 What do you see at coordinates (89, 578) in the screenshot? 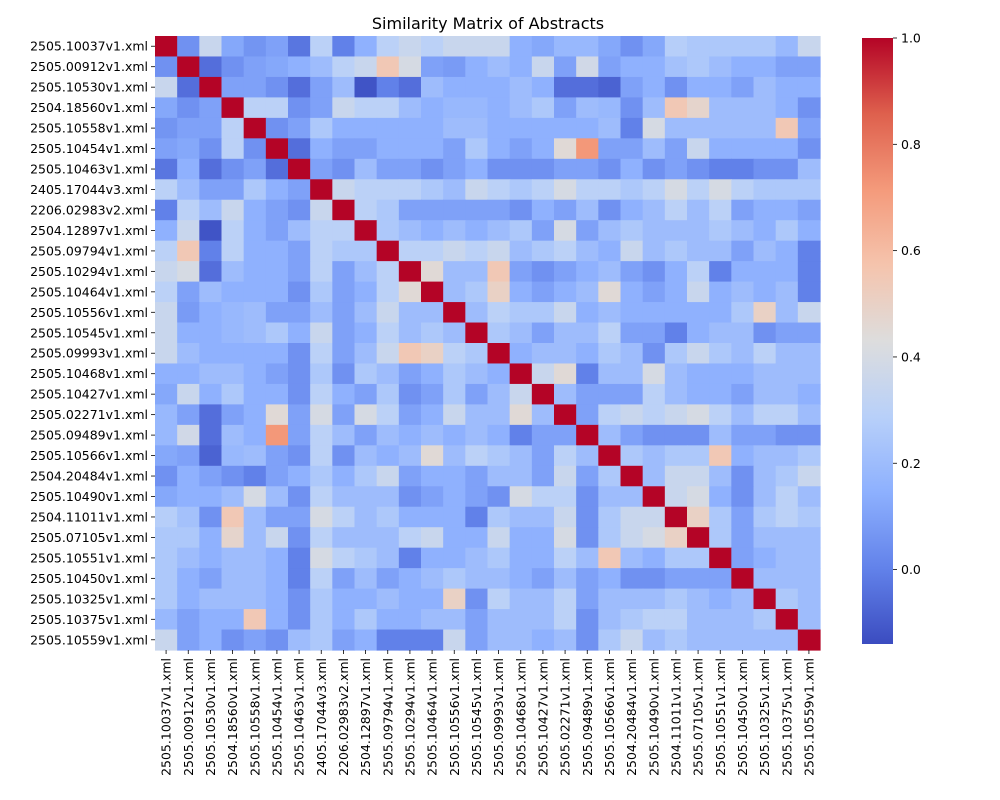
I see `row-tick-label: 2505.10450v1.xml` at bounding box center [89, 578].